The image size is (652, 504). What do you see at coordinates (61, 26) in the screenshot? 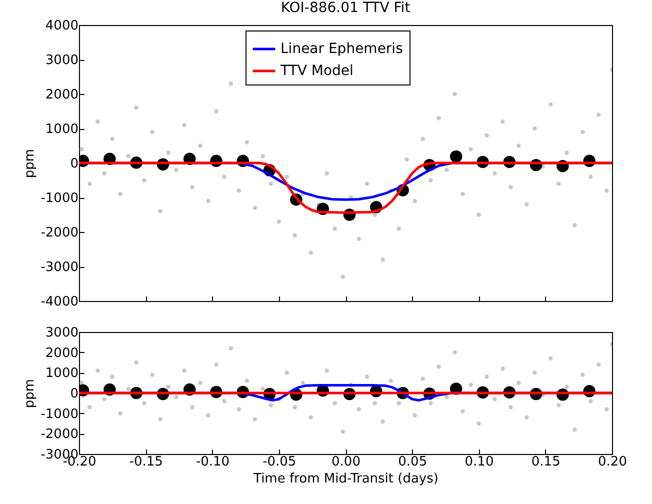
I see `y-tick-label: 4000` at bounding box center [61, 26].